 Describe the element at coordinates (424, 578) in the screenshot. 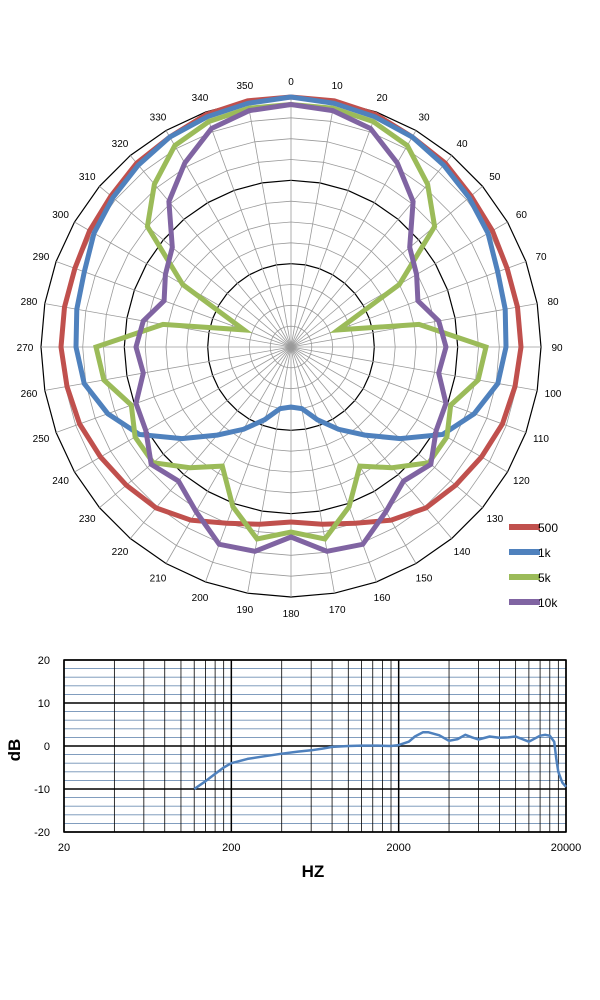

I see `angle-label: 150` at that location.